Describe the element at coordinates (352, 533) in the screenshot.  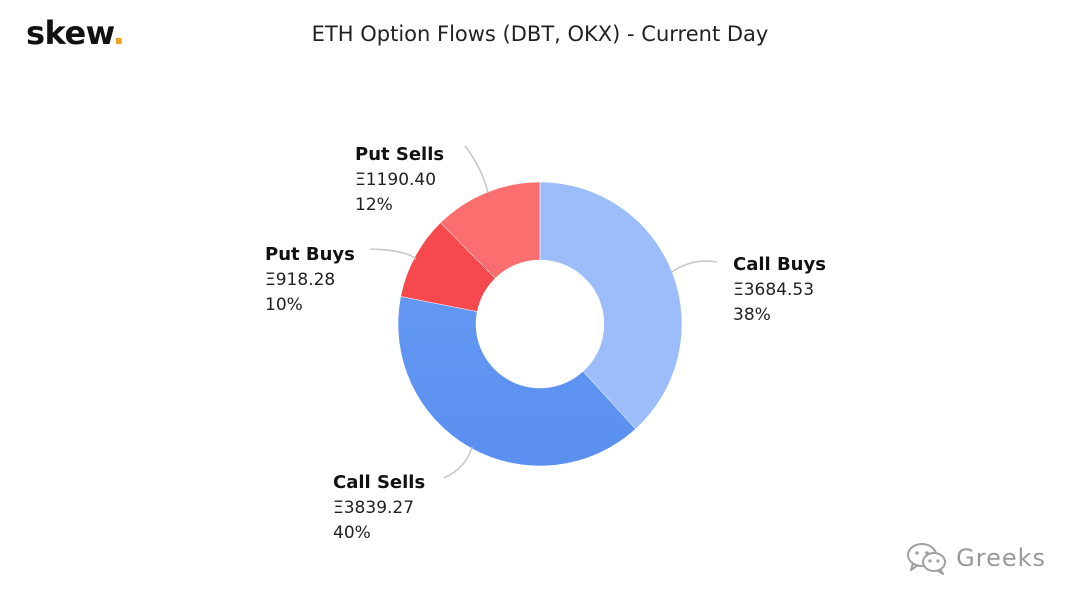
I see `label-percent-call-sells: 40%` at that location.